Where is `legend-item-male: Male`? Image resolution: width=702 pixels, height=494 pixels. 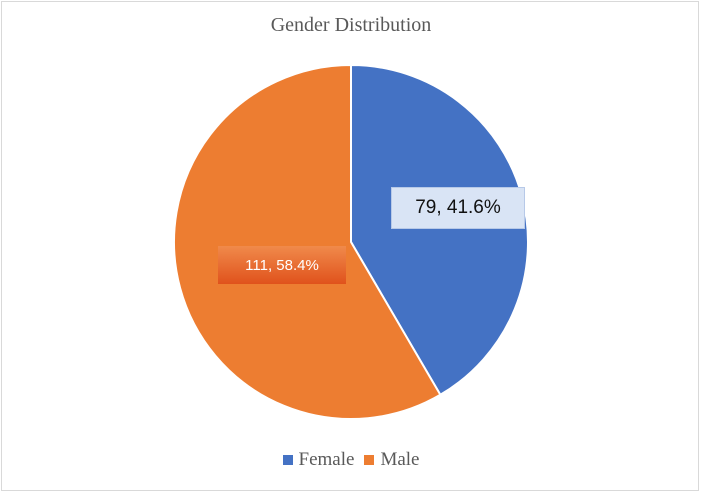 legend-item-male: Male is located at coordinates (391, 460).